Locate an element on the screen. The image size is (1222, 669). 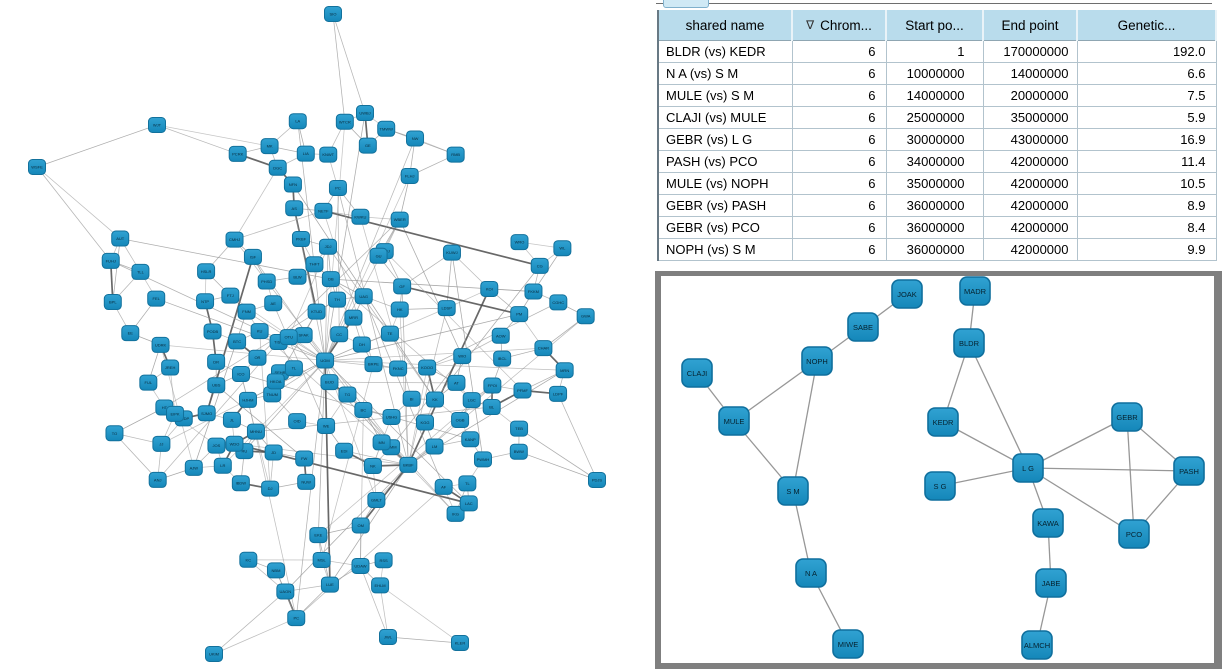
table-cell: 35000000 is located at coordinates (934, 183).